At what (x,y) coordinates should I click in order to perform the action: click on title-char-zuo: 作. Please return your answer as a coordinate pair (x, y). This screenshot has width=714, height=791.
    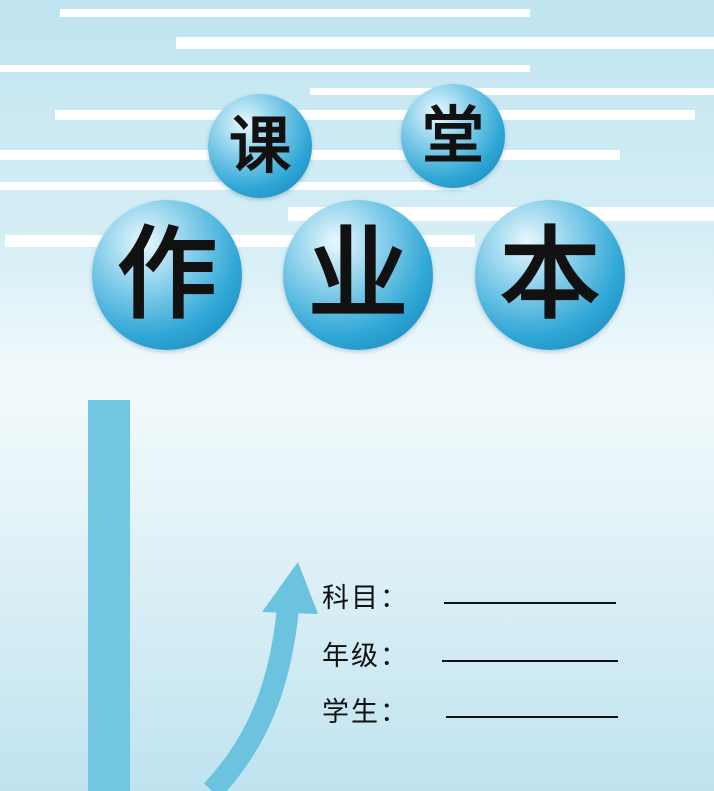
    Looking at the image, I should click on (167, 275).